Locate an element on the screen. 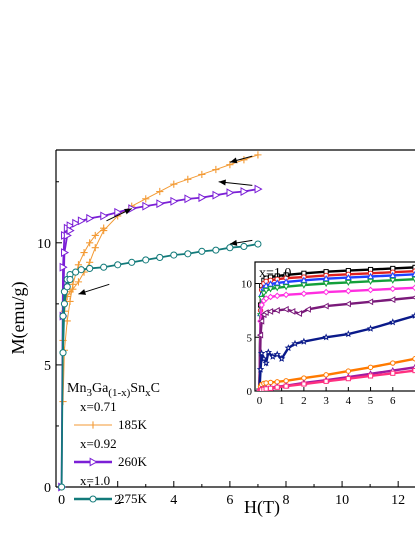 Image resolution: width=415 pixels, height=537 pixels. inset-plot: 0 1 2 3 4 5 6 0 5 10 x=1.0 is located at coordinates (328, 334).